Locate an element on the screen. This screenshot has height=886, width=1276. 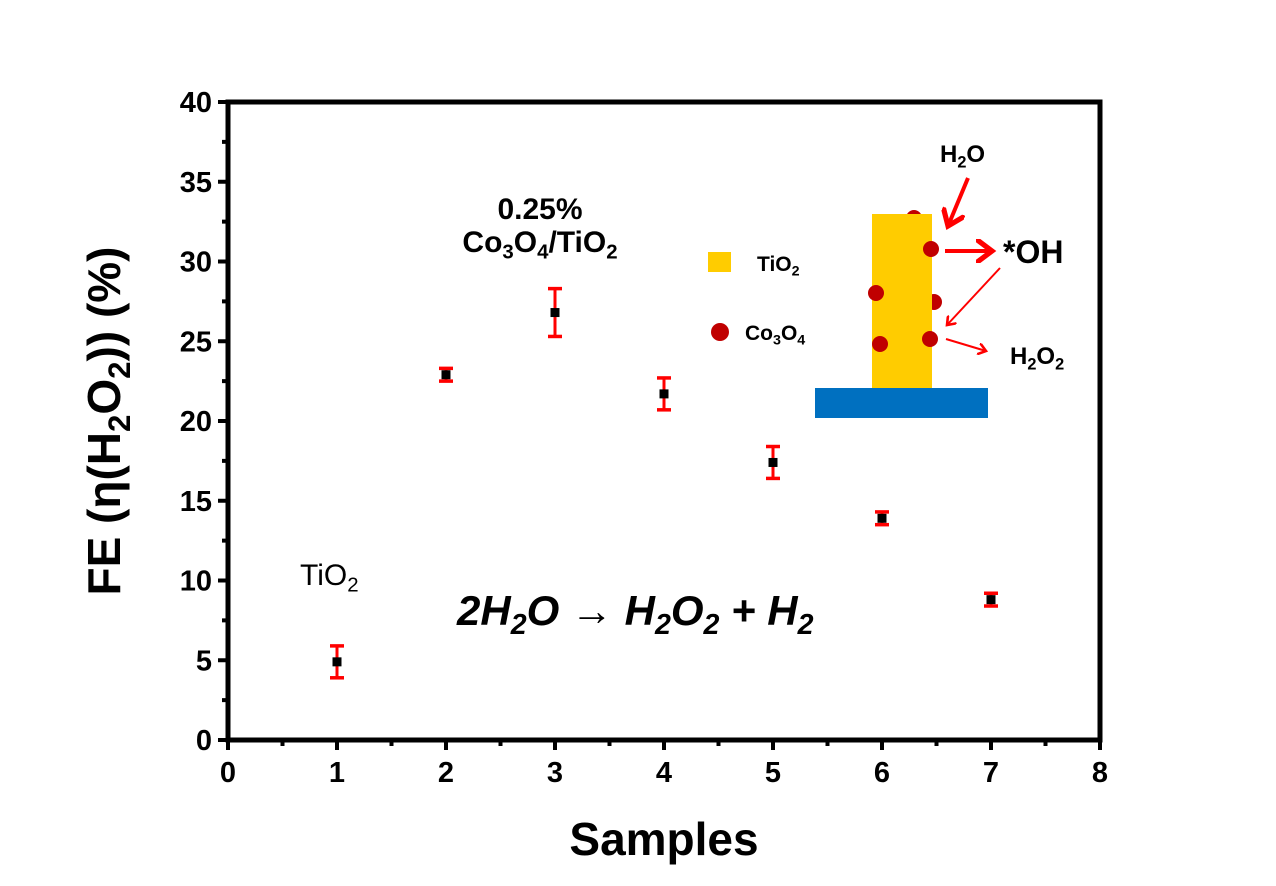
x-tick-label: 6 is located at coordinates (882, 773).